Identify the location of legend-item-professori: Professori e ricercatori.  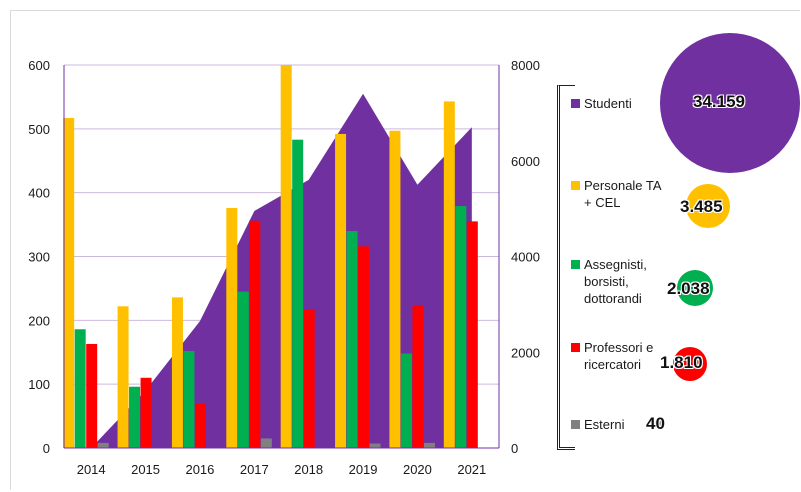
(616, 356).